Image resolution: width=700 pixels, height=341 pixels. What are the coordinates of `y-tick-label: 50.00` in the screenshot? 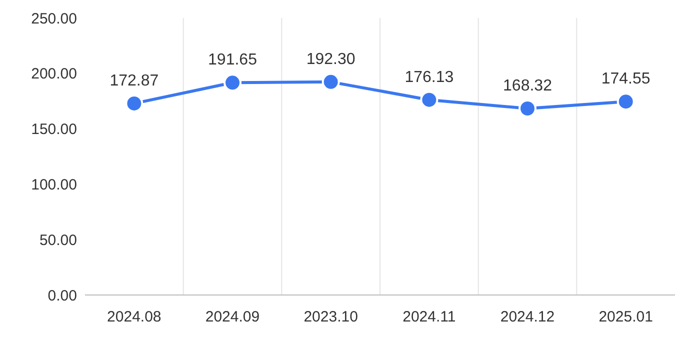 It's located at (58, 240).